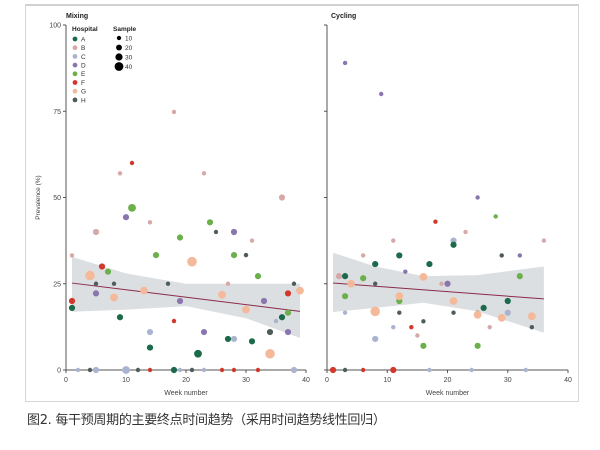  What do you see at coordinates (83, 66) in the screenshot?
I see `legend-label-d: D` at bounding box center [83, 66].